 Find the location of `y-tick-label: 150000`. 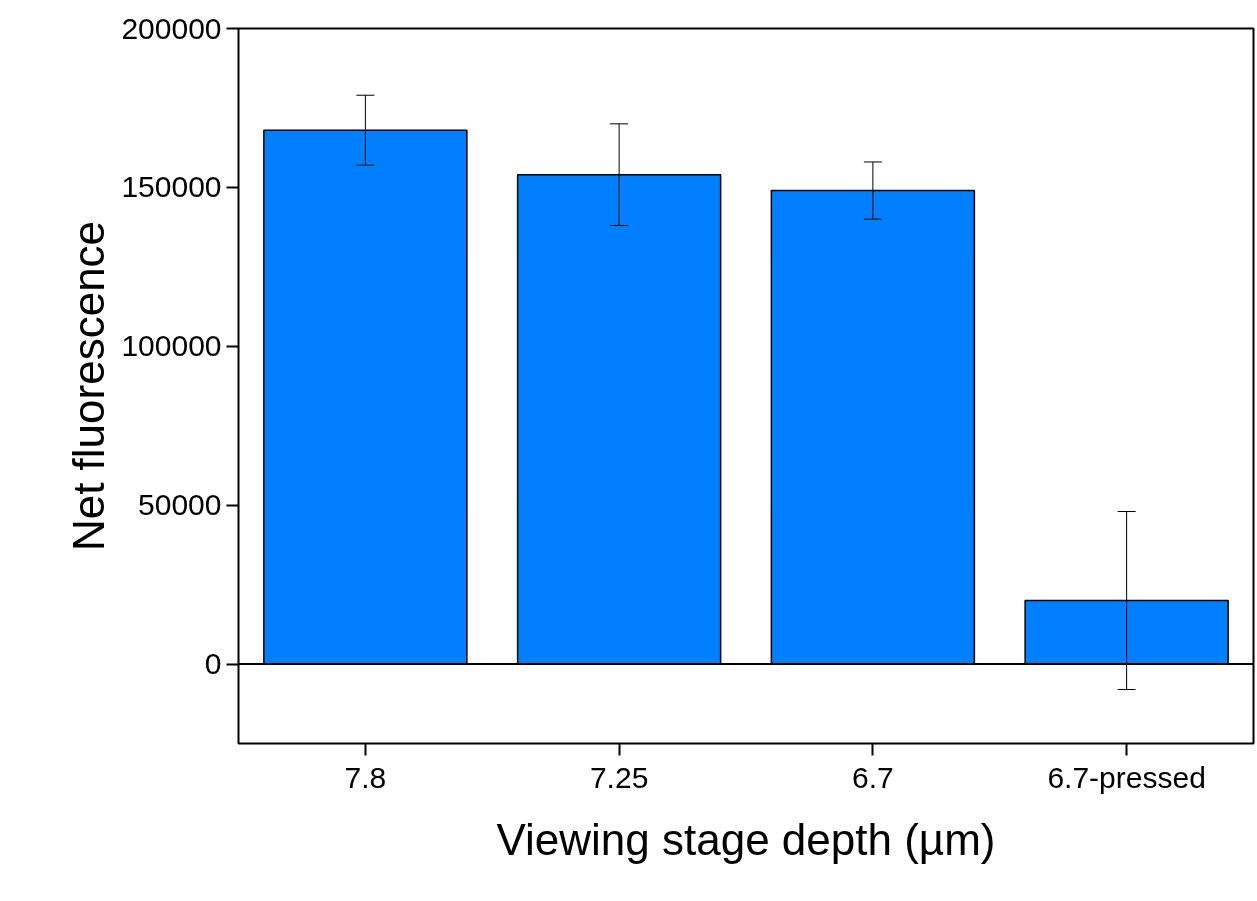

y-tick-label: 150000 is located at coordinates (171, 187).